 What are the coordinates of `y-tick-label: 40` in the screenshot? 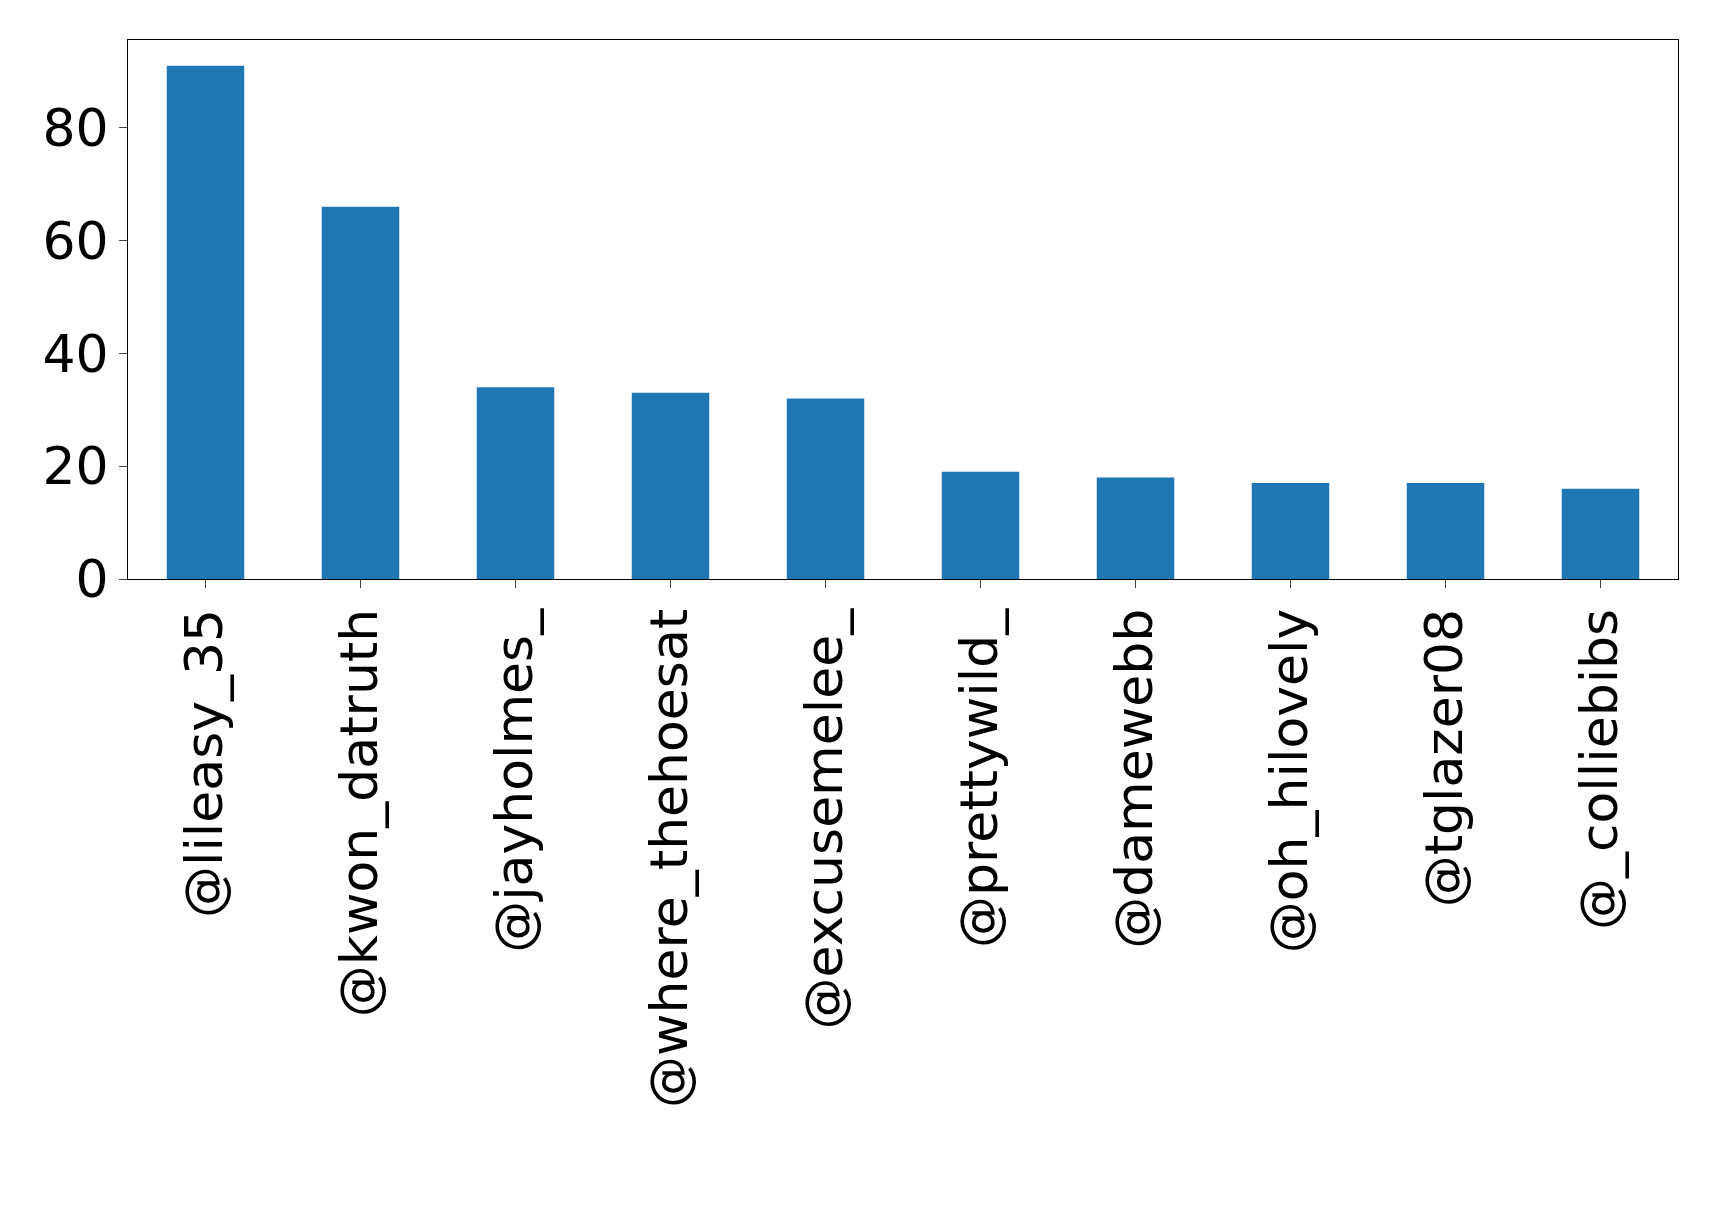 It's located at (75, 353).